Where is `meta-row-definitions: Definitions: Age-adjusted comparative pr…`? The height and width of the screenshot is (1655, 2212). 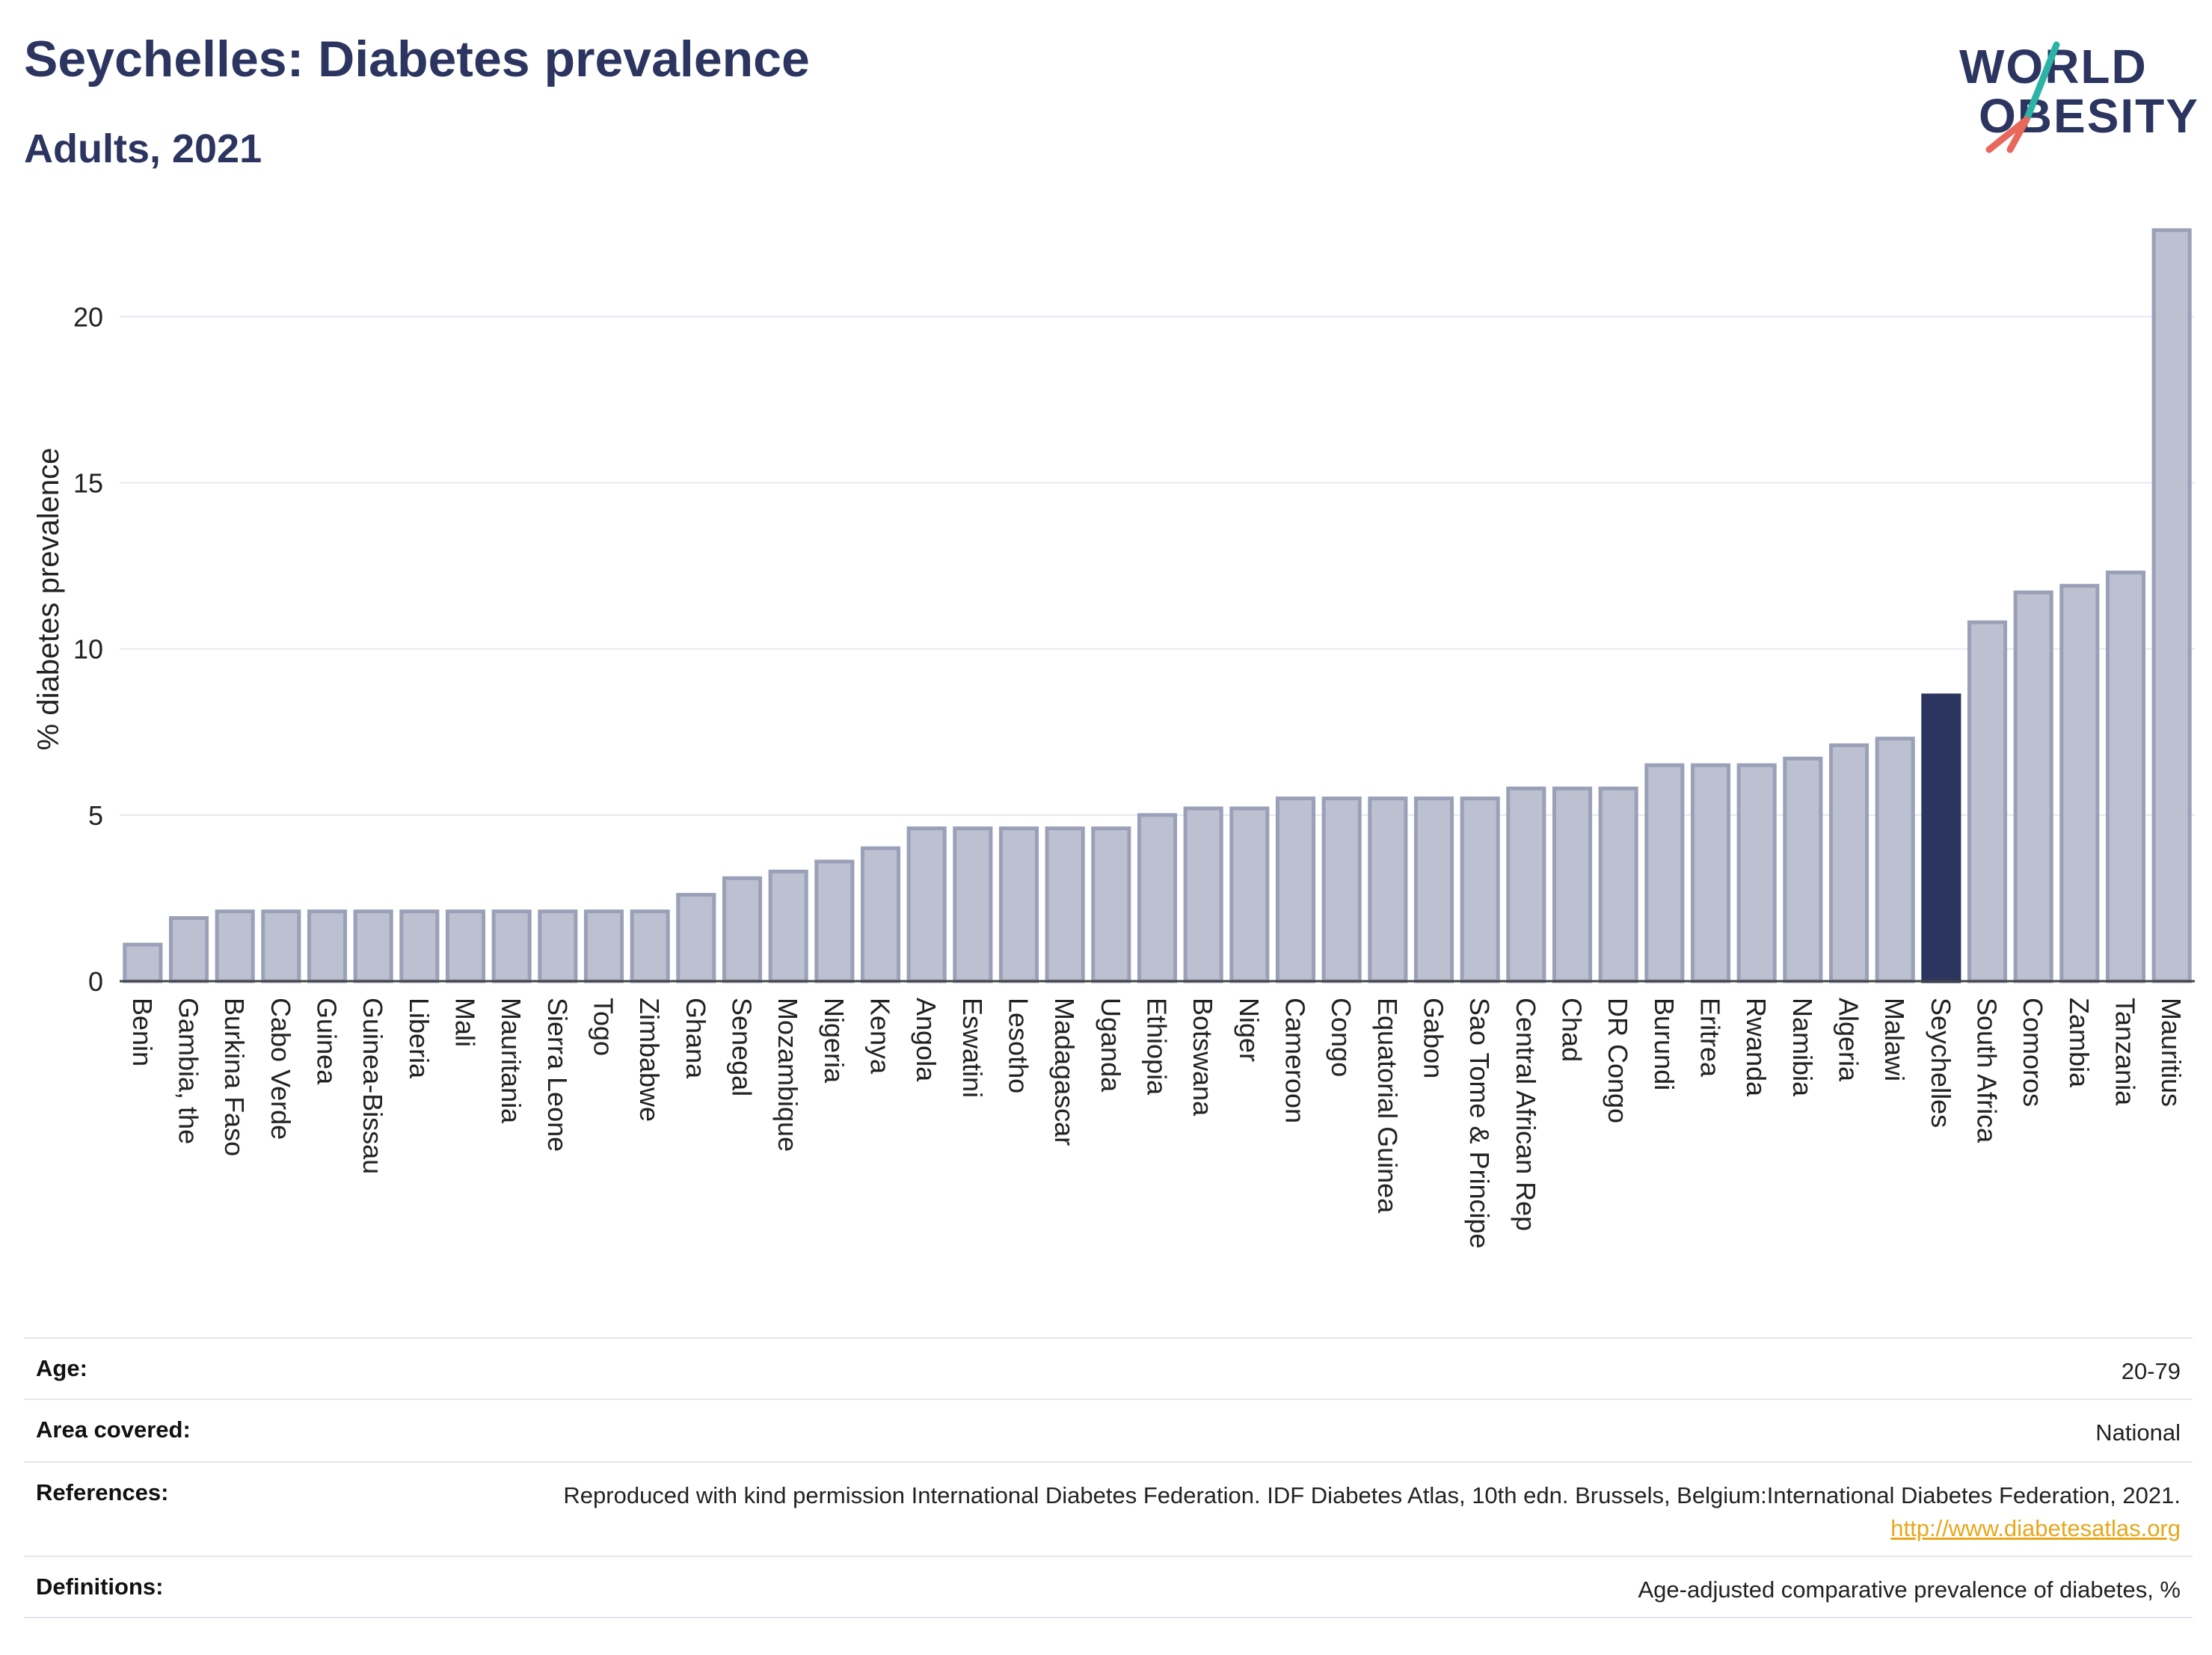 meta-row-definitions: Definitions: Age-adjusted comparative pr… is located at coordinates (1108, 1586).